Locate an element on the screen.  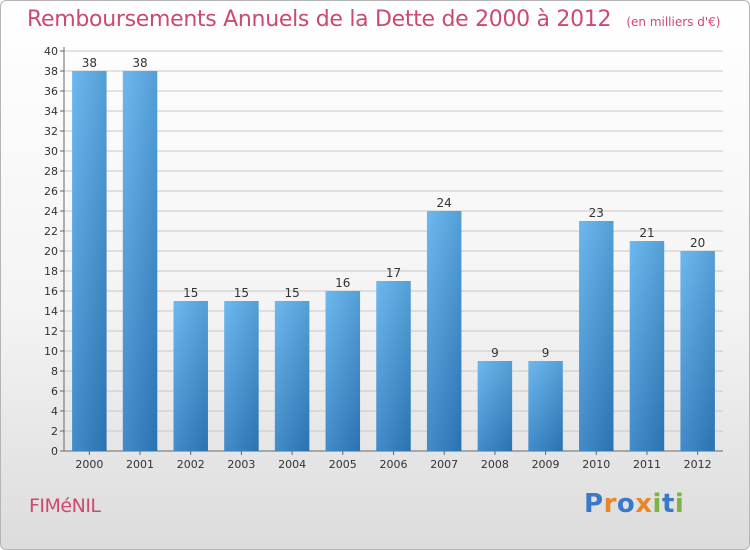
x-tick-label: 2006 is located at coordinates (394, 464).